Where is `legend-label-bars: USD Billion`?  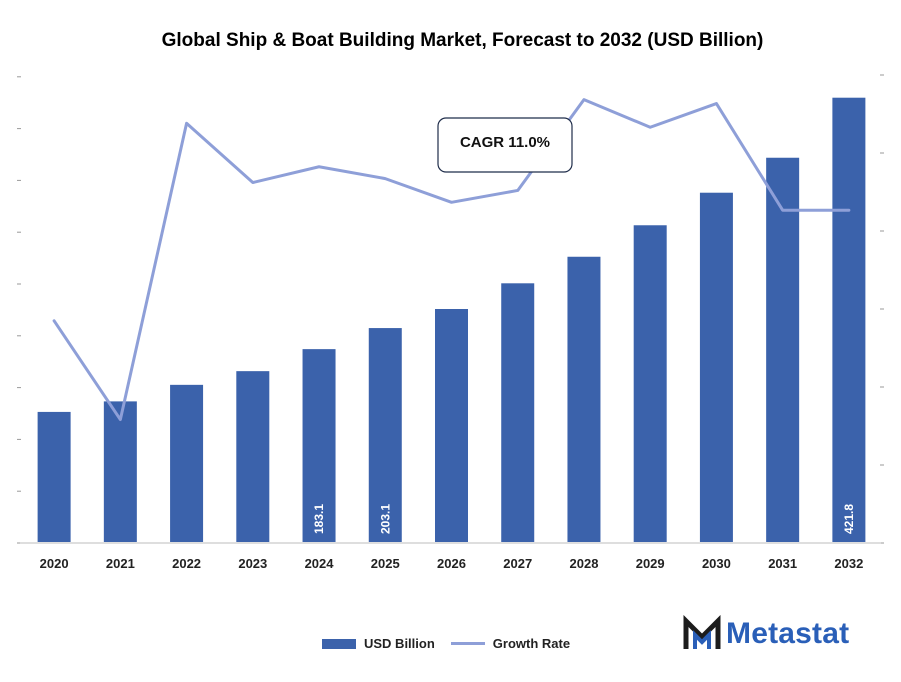
legend-label-bars: USD Billion is located at coordinates (399, 643).